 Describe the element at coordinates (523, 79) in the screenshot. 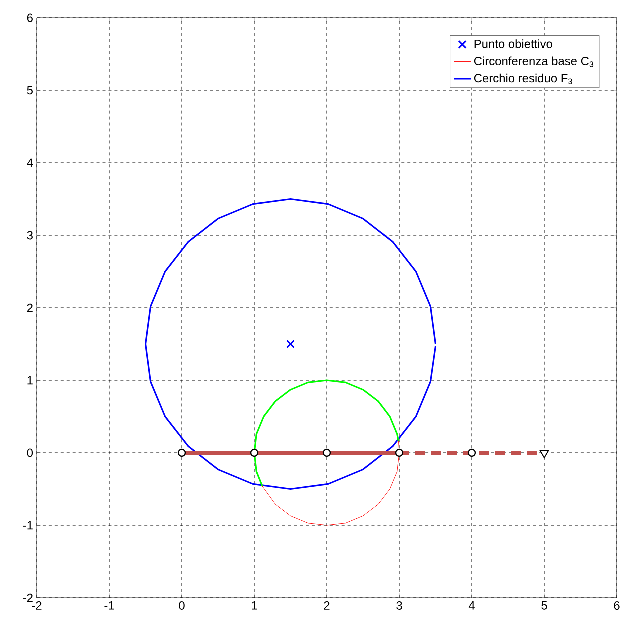

I see `legend-label: Cerchio residuo F$_{3}$` at that location.